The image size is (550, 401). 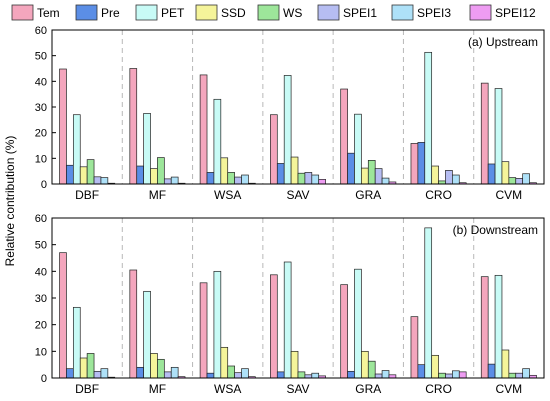 What do you see at coordinates (97, 374) in the screenshot?
I see `bar-spei1-dbf` at bounding box center [97, 374].